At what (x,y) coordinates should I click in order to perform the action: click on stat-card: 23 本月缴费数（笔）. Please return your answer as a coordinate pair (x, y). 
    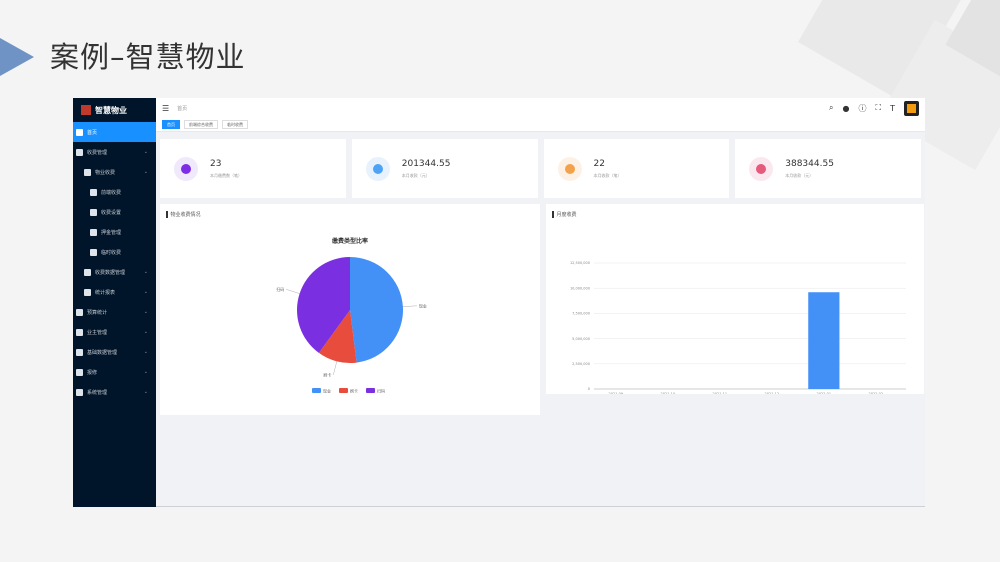
    Looking at the image, I should click on (253, 168).